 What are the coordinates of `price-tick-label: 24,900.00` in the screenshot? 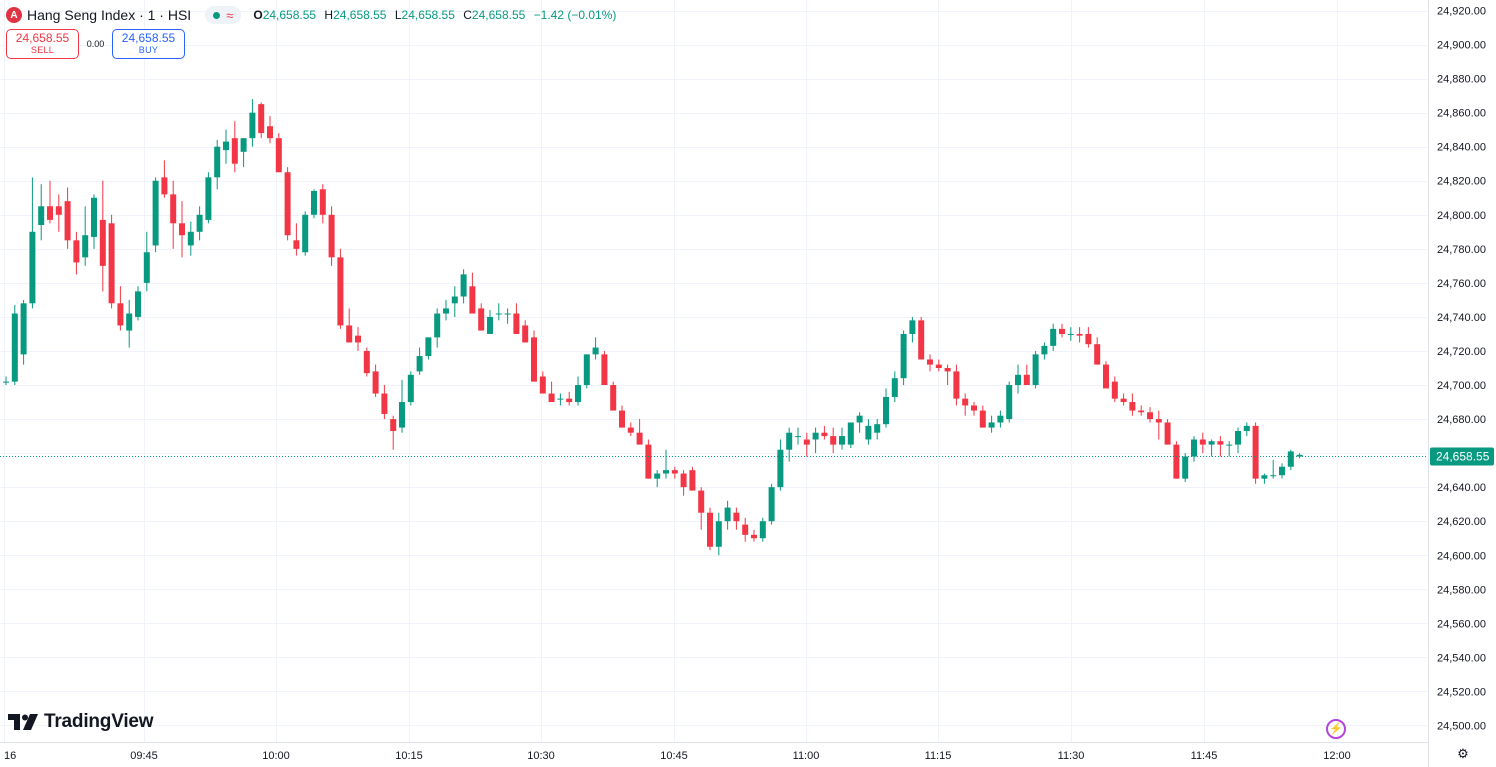 It's located at (1461, 46).